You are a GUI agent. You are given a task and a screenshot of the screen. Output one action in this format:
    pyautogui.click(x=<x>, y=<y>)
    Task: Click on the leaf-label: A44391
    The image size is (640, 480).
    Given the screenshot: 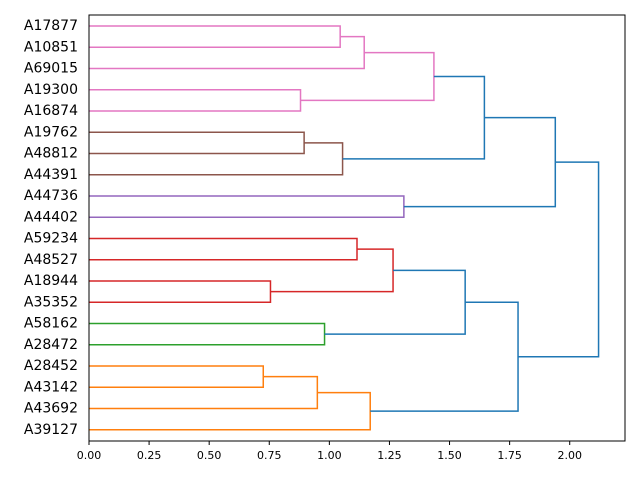 What is the action you would take?
    pyautogui.click(x=51, y=175)
    